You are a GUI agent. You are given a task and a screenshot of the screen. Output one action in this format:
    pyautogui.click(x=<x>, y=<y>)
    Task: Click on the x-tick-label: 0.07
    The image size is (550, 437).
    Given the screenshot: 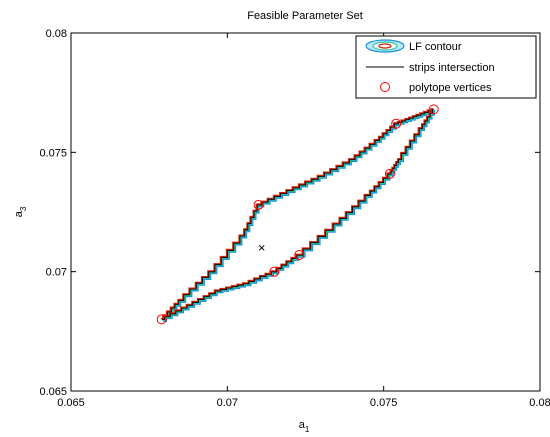 What is the action you would take?
    pyautogui.click(x=227, y=403)
    